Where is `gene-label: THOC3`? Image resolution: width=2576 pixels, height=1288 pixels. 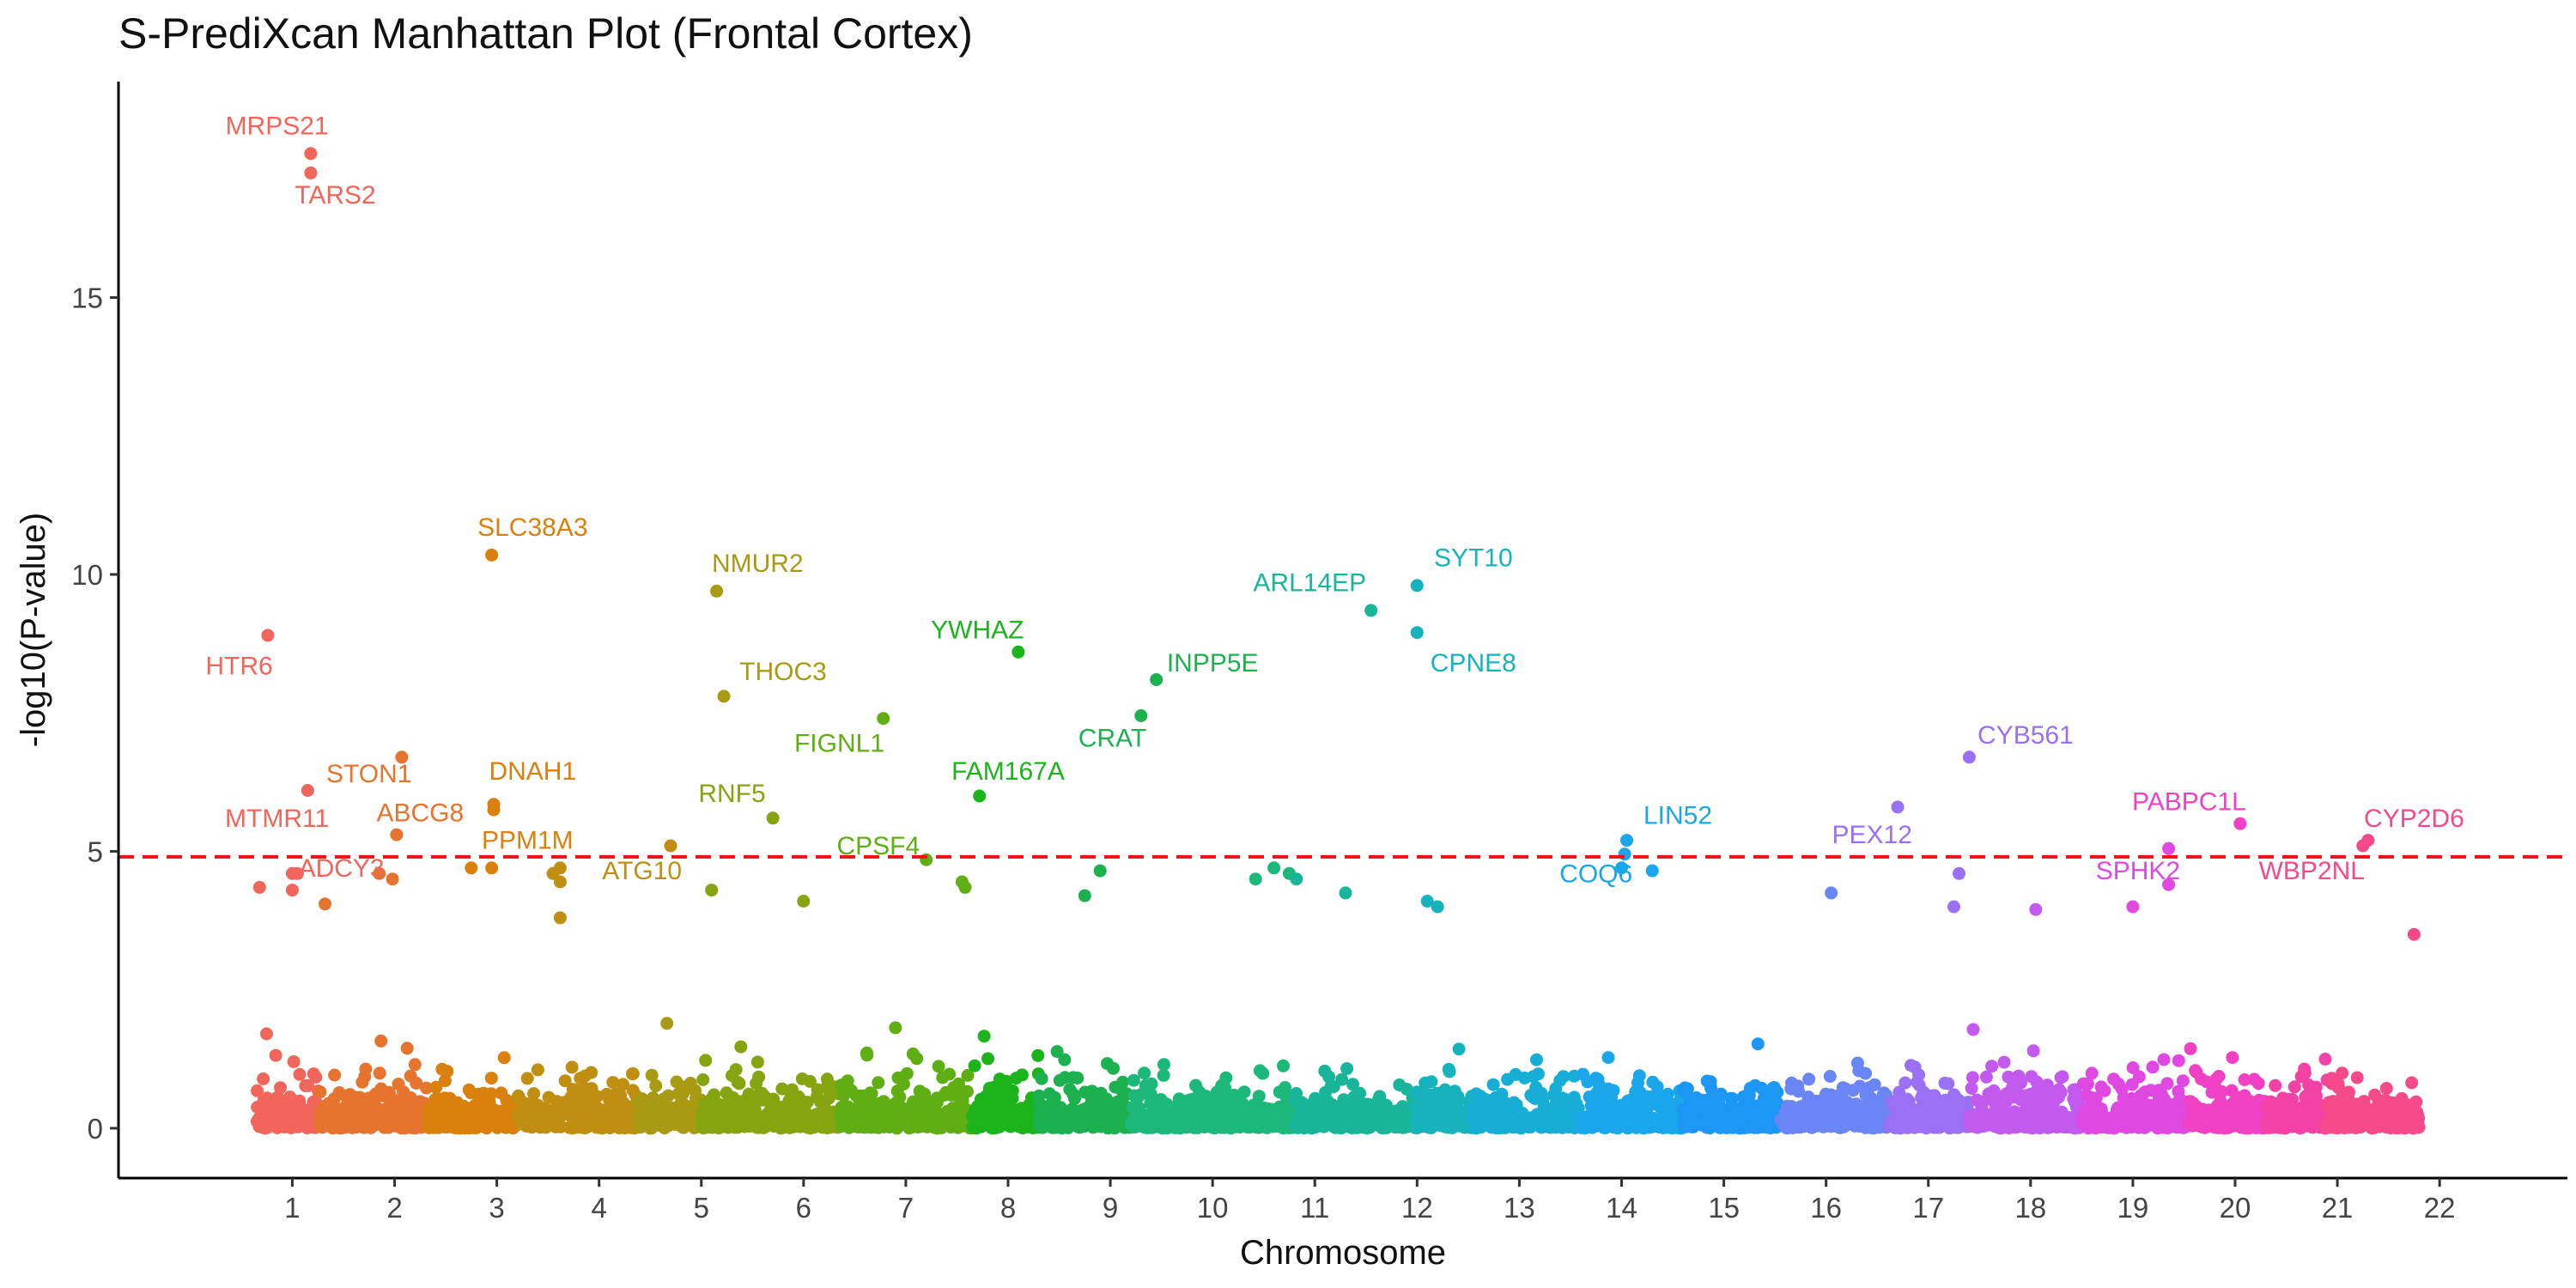 gene-label: THOC3 is located at coordinates (783, 672).